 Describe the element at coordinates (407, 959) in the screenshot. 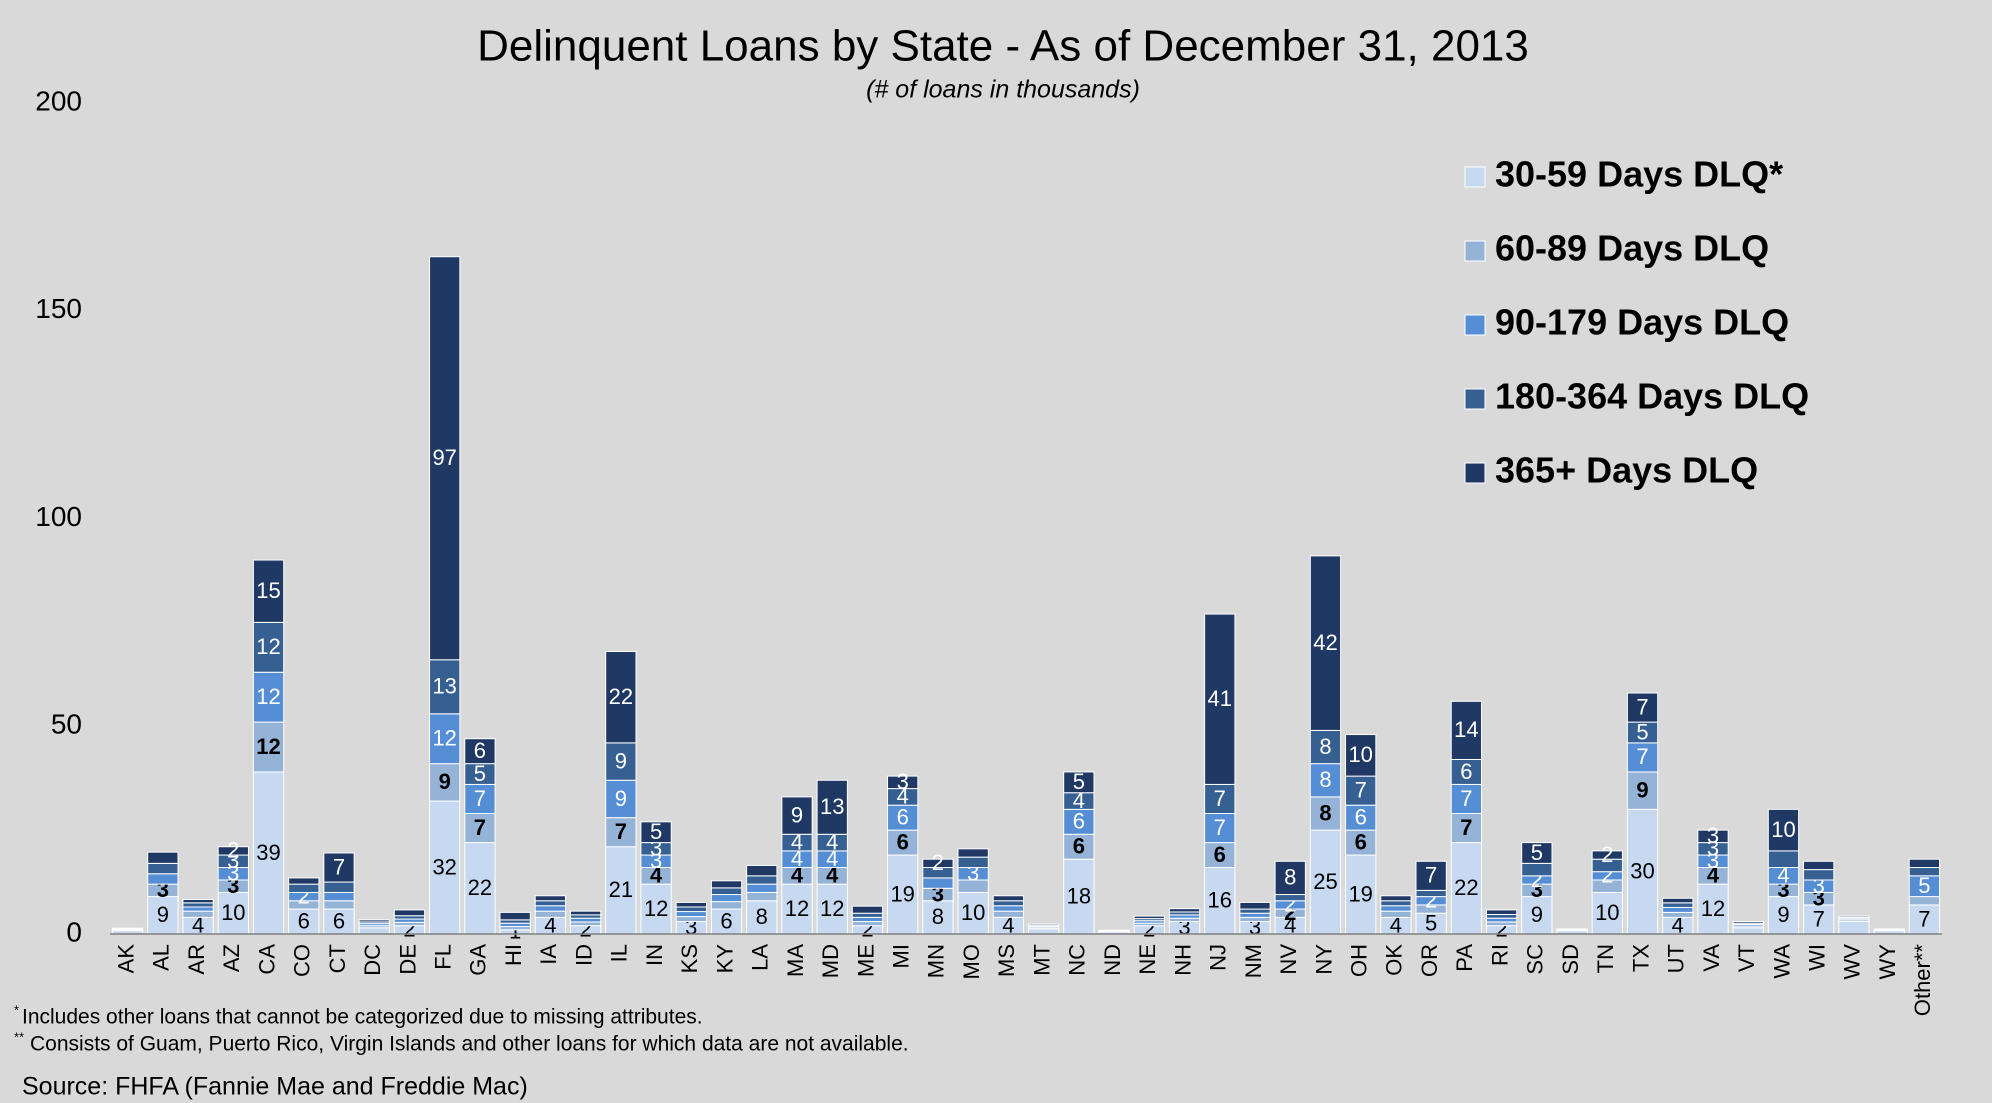

I see `x-tick-label: DE` at that location.